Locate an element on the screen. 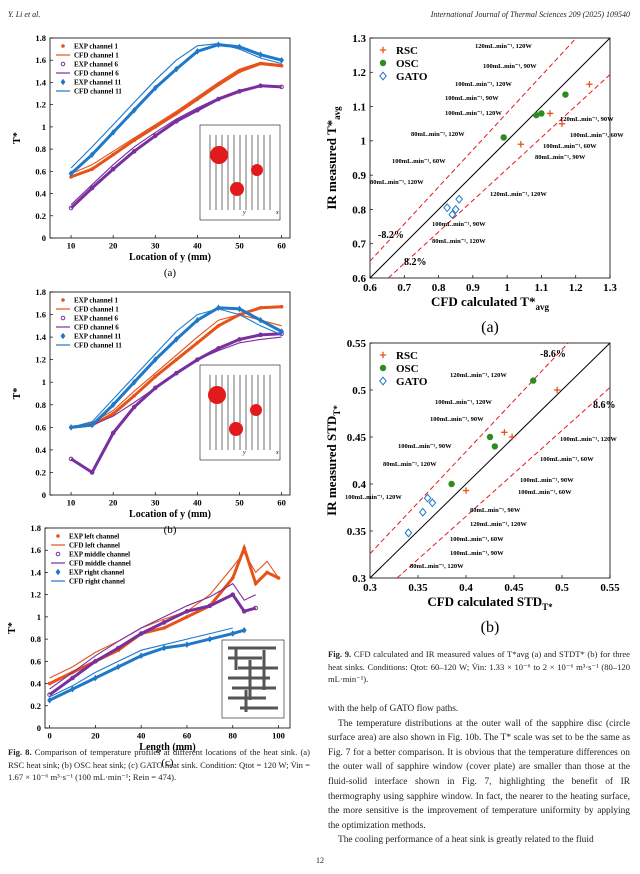 The height and width of the screenshot is (874, 640). y-tick-label: 1 is located at coordinates (44, 127).